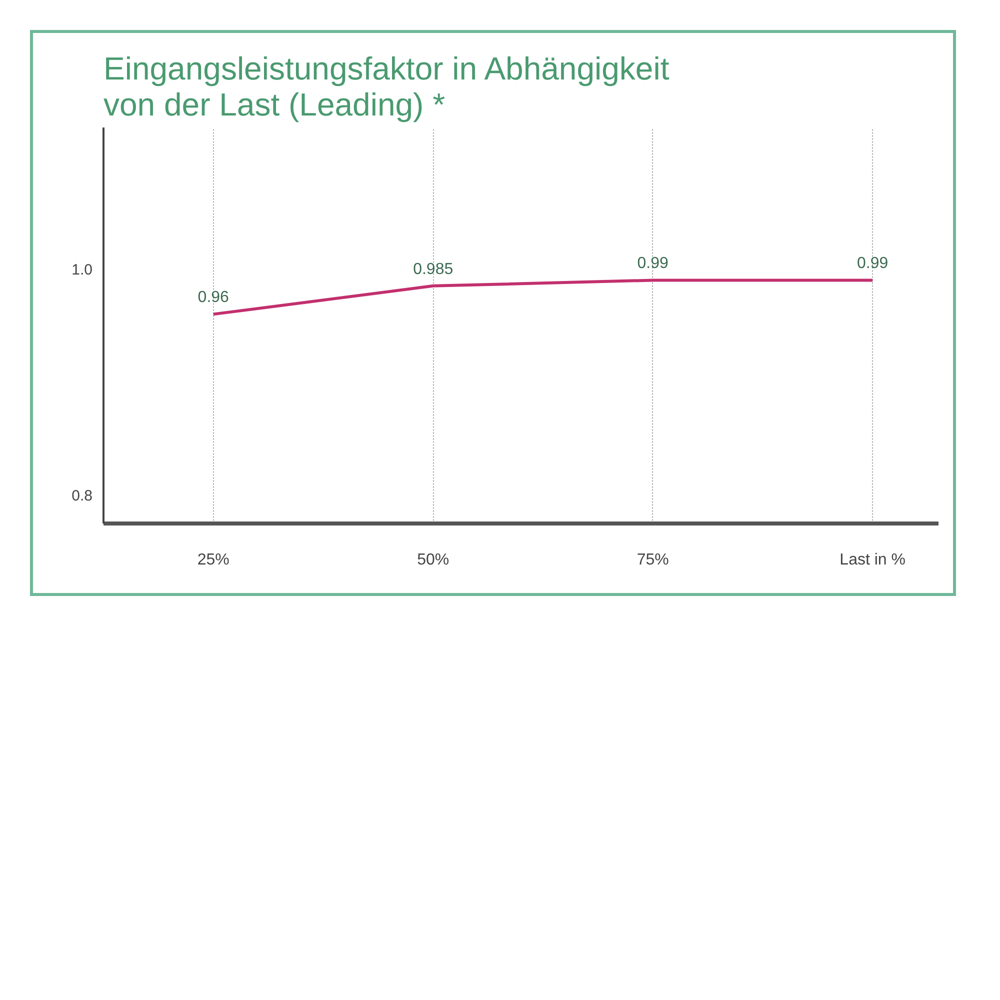  I want to click on x-axis-title: Last in %, so click(873, 560).